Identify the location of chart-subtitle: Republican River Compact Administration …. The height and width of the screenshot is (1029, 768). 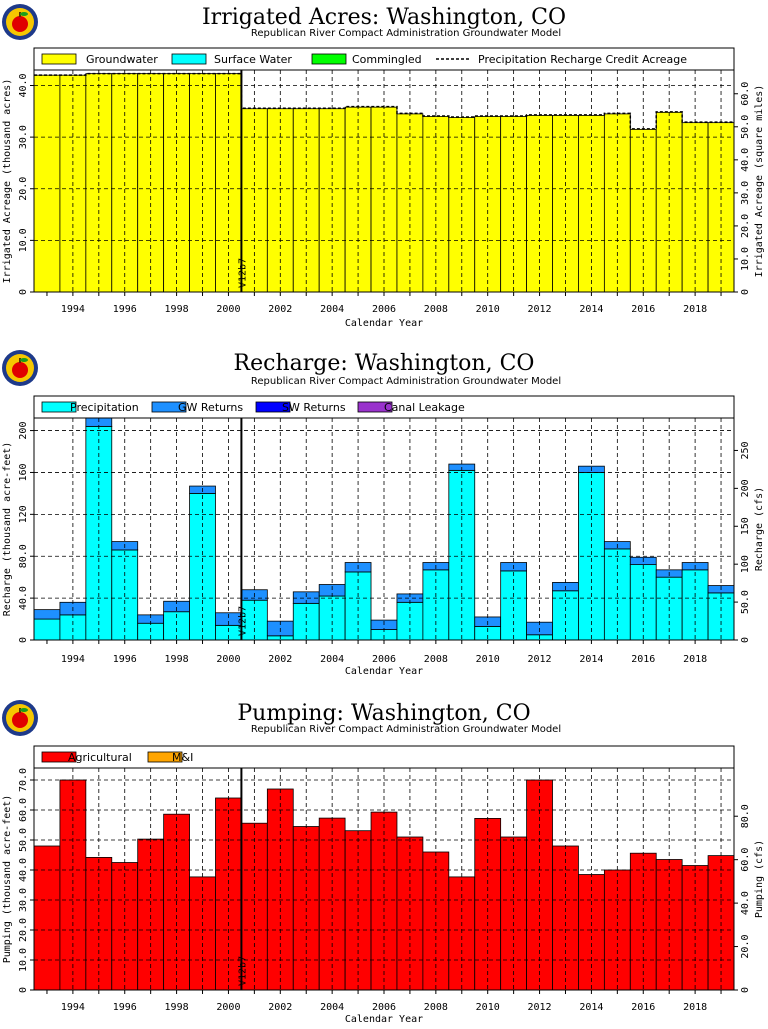
(406, 33).